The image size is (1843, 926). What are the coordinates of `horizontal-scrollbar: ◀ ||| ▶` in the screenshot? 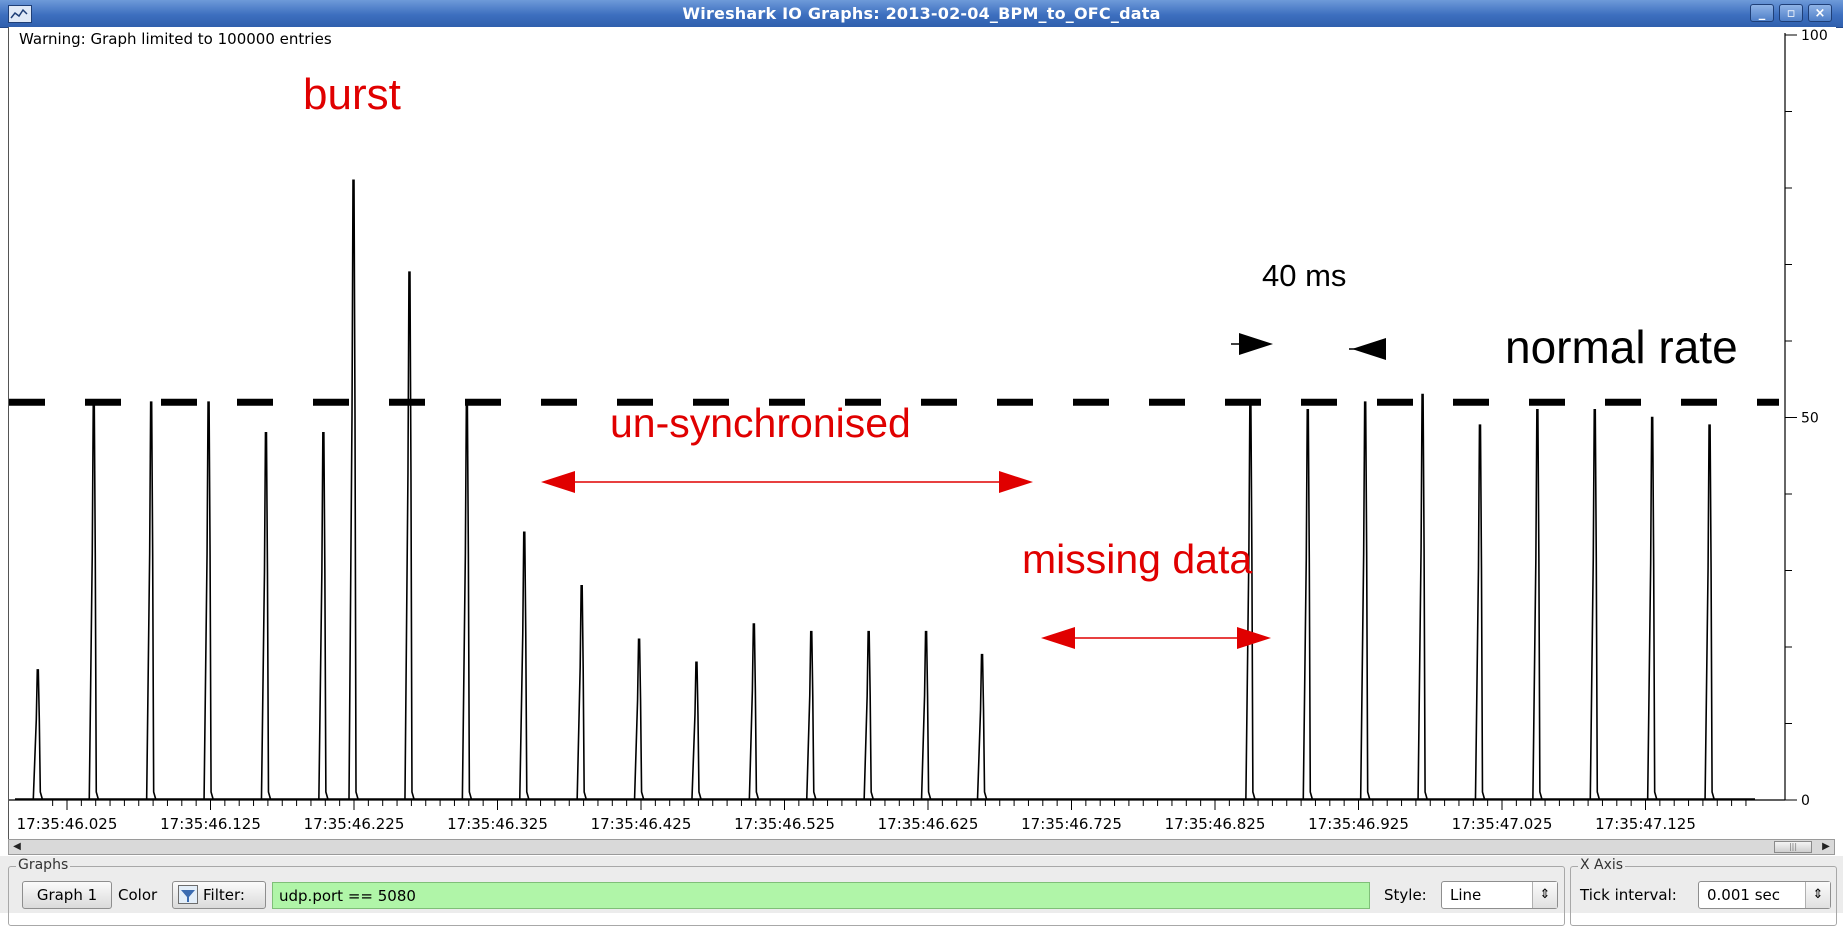 It's located at (921, 847).